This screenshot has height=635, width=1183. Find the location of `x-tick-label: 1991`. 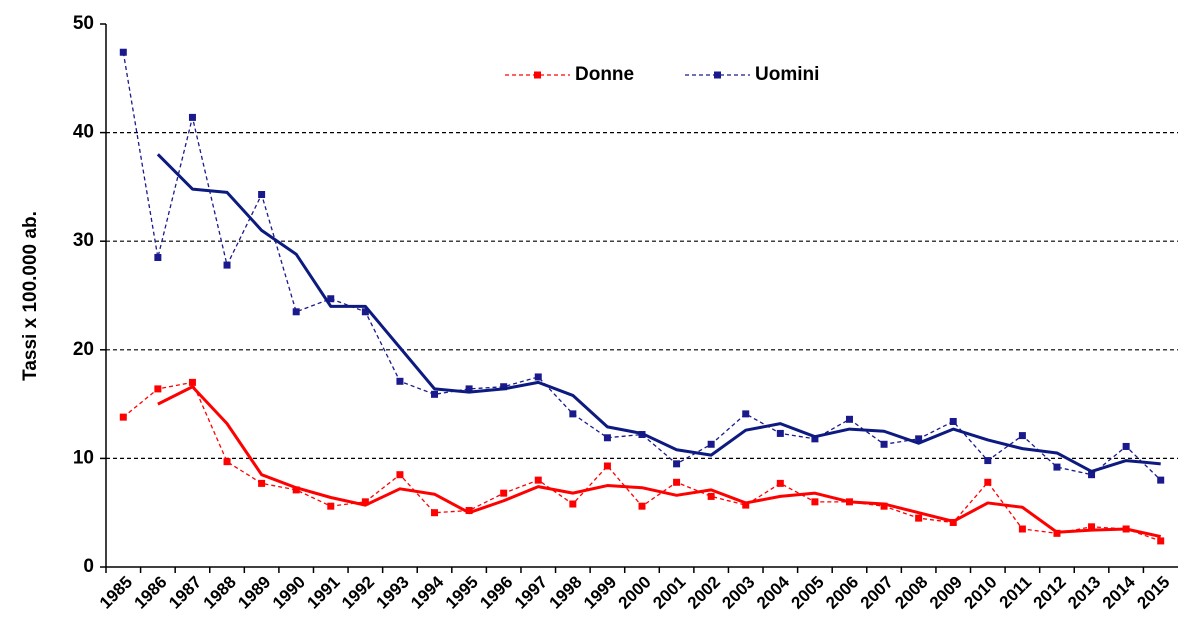

x-tick-label: 1991 is located at coordinates (323, 592).